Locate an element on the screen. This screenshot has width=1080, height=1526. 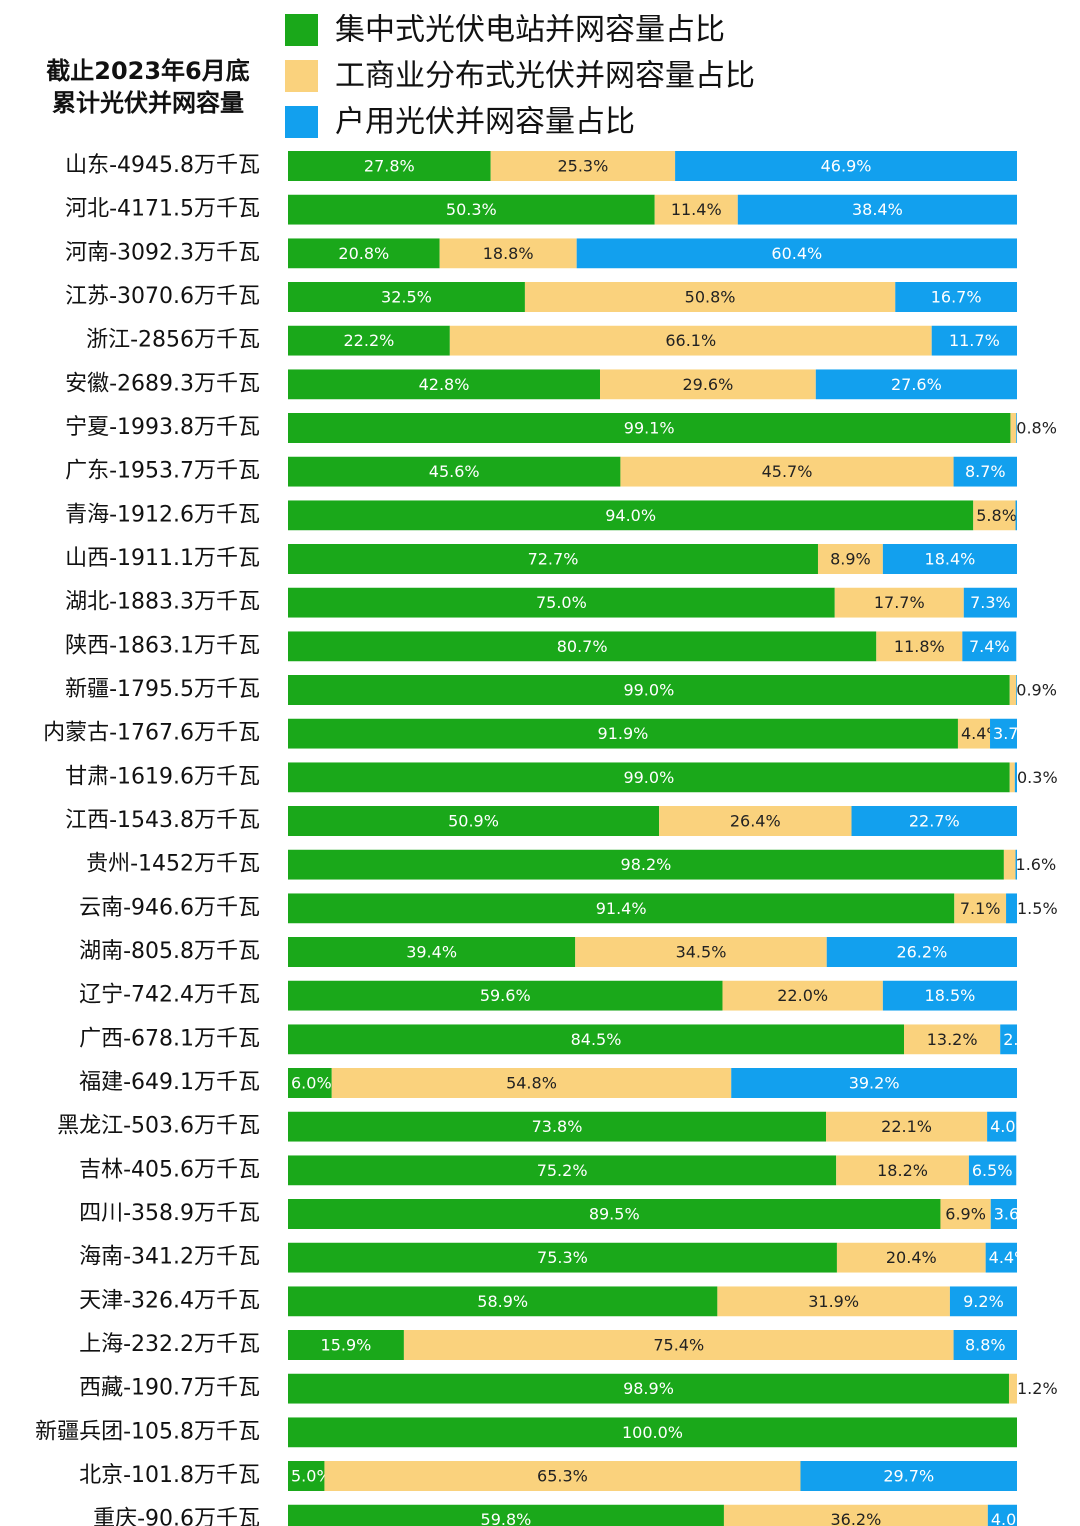
value-label: 75.3% is located at coordinates (562, 1257).